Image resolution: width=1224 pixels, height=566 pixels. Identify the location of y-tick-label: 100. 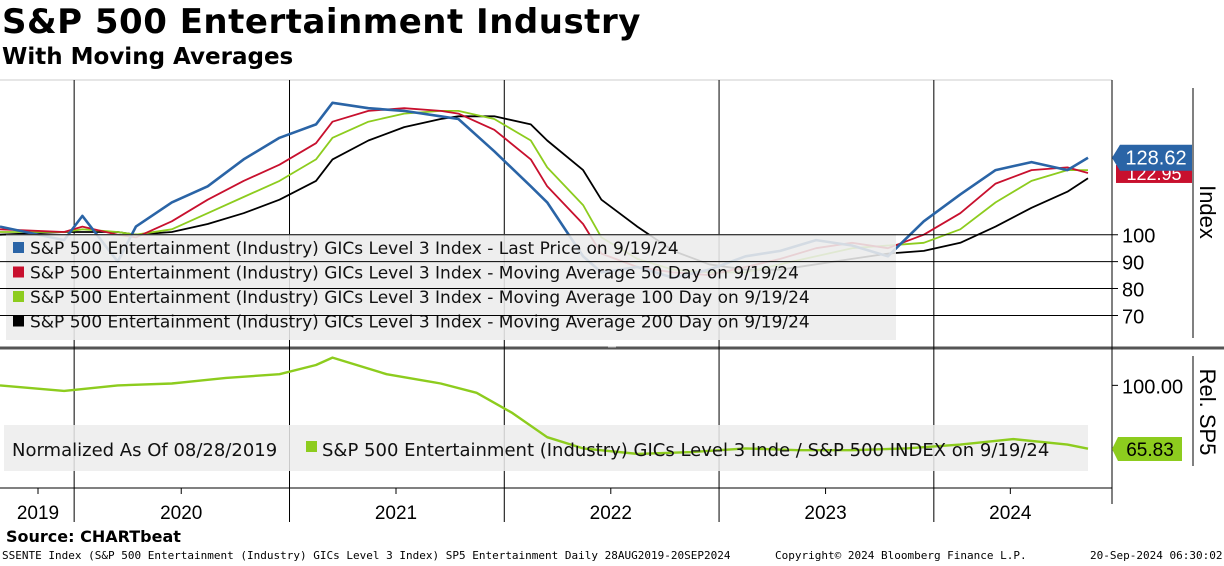
(1138, 237).